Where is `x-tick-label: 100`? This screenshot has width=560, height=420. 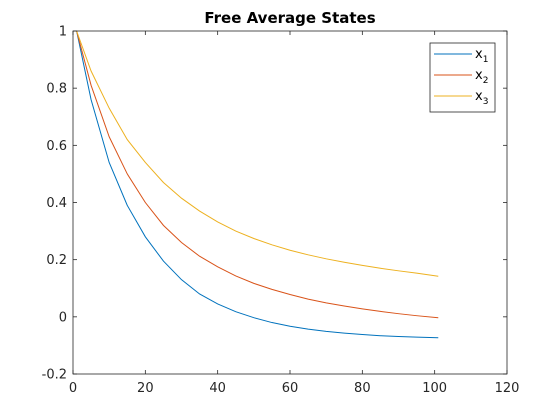 x-tick-label: 100 is located at coordinates (434, 388).